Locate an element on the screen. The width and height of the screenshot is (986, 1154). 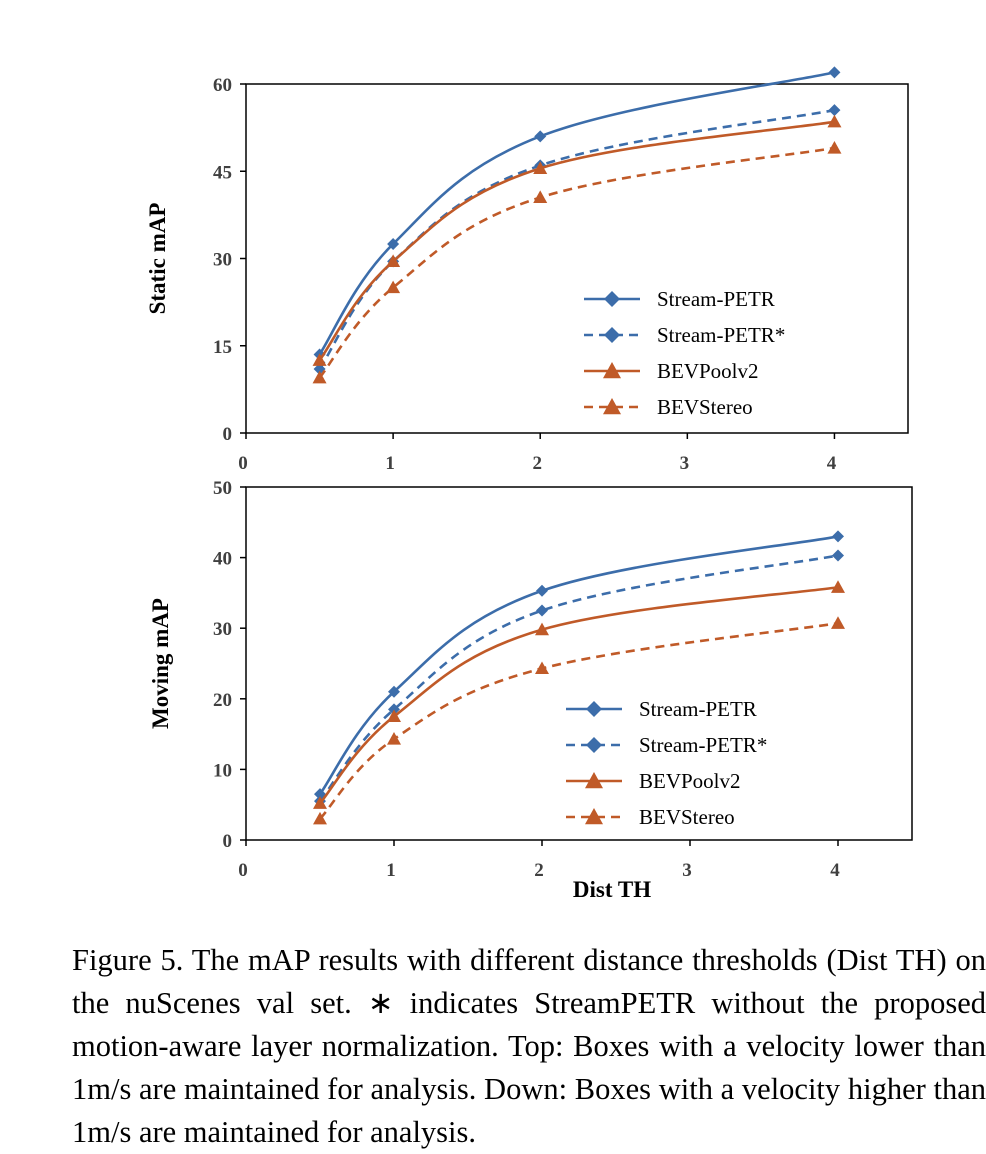
panel1-series-line-stream-petr-star is located at coordinates (576, 239).